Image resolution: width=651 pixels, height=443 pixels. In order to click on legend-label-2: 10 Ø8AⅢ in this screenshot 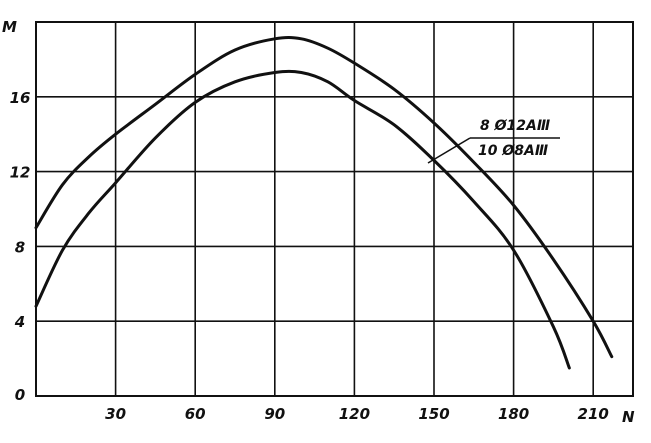, I will do `click(513, 151)`.